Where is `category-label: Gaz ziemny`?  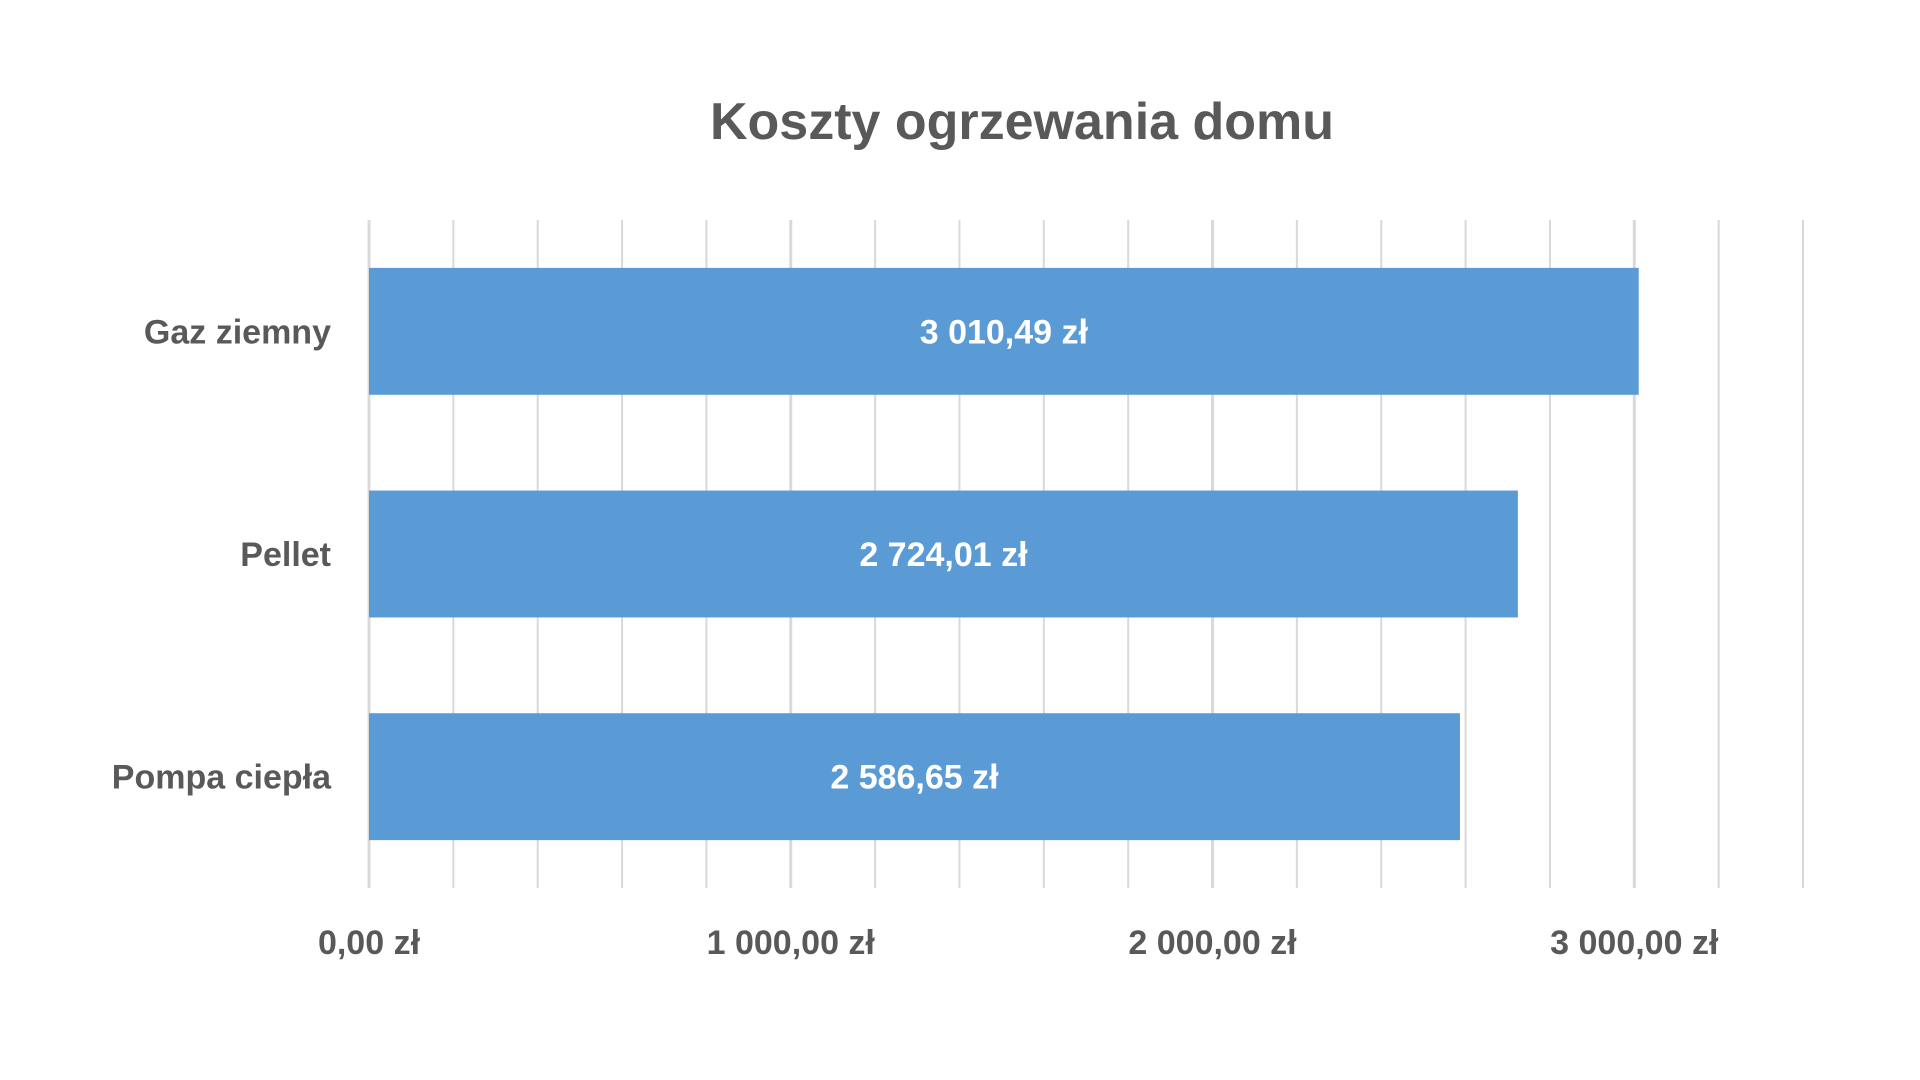 category-label: Gaz ziemny is located at coordinates (237, 332).